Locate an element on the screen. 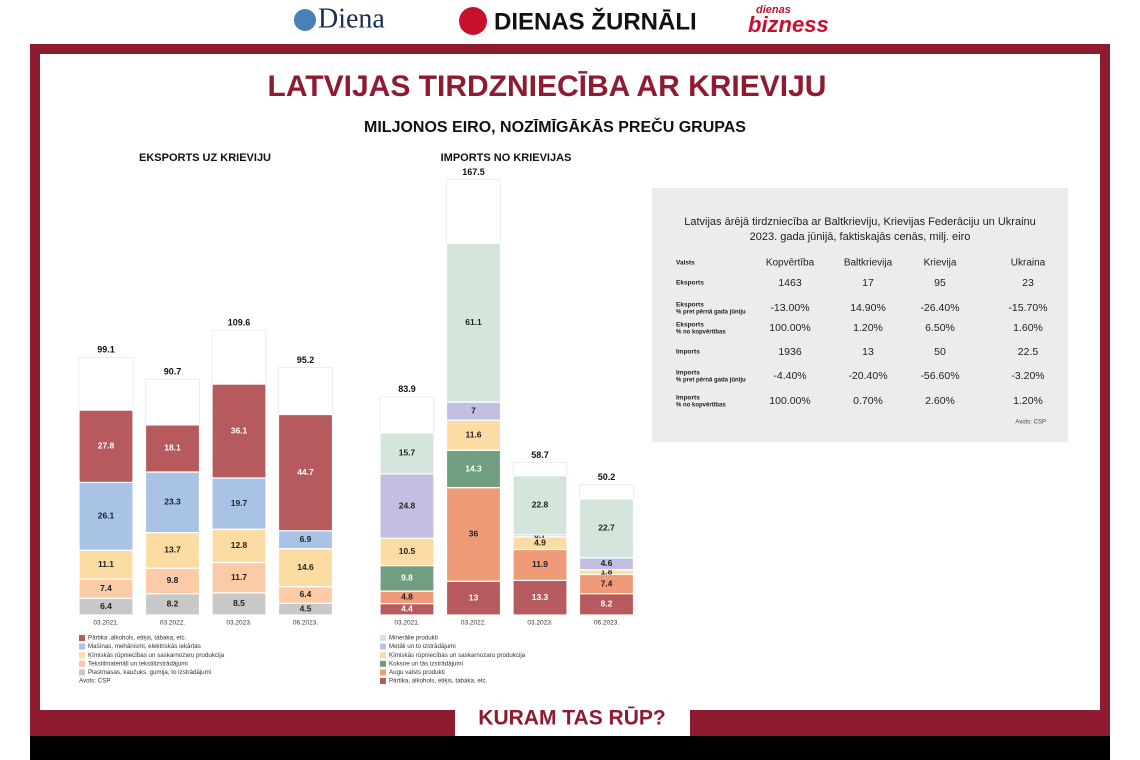  table-cell: -3.20% is located at coordinates (1027, 376).